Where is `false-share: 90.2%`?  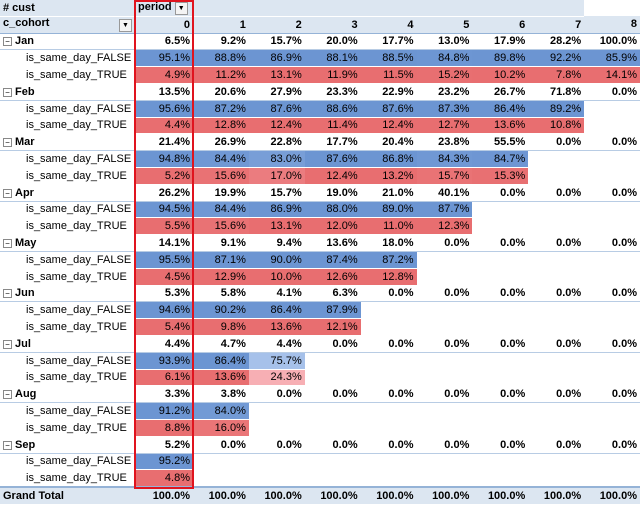 false-share: 90.2% is located at coordinates (221, 310).